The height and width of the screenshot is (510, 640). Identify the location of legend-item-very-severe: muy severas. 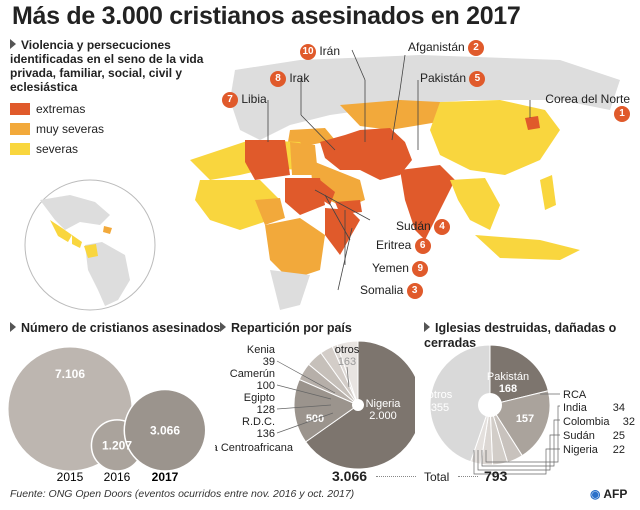
(57, 129).